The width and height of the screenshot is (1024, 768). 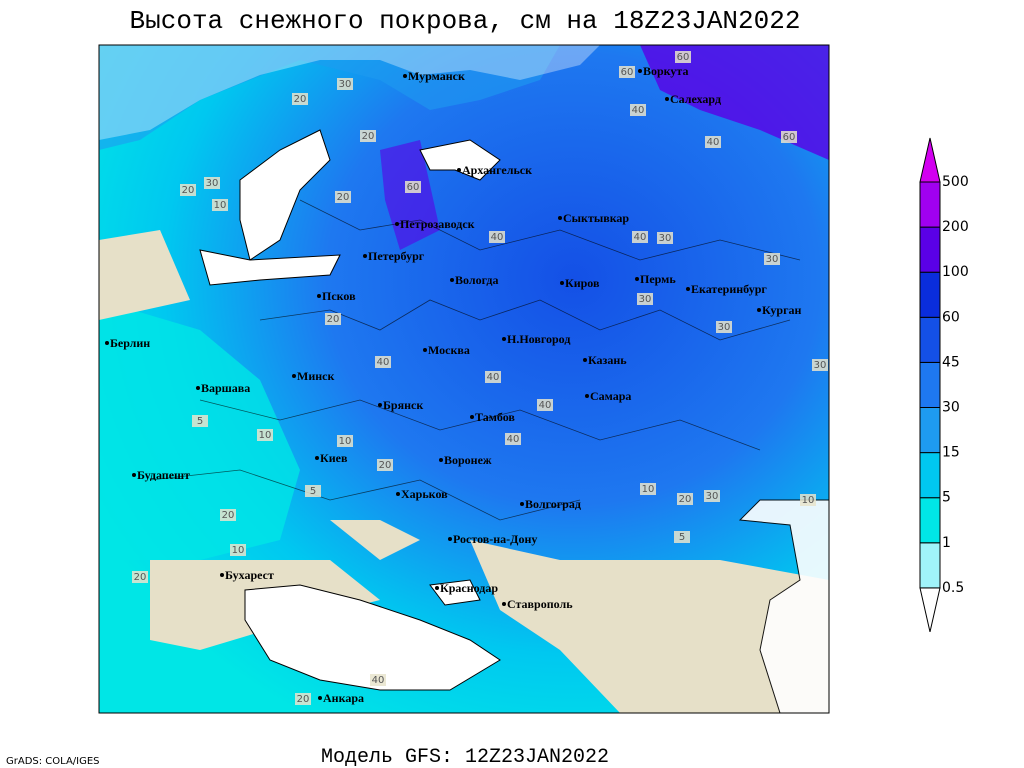 What do you see at coordinates (465, 757) in the screenshot?
I see `footer: Модель GFS: 12Z23JAN2022` at bounding box center [465, 757].